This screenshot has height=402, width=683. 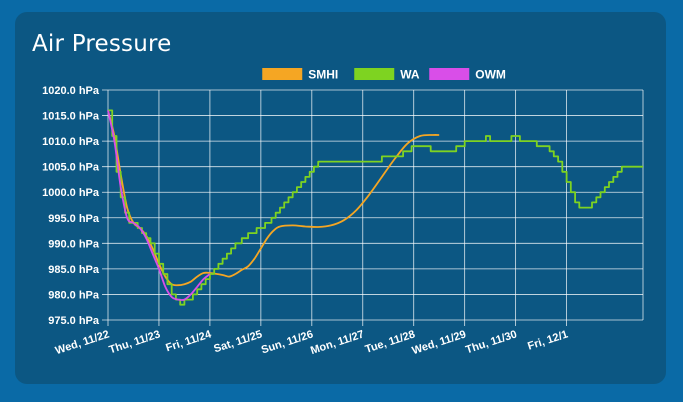 I want to click on x-tick-label: Wed, 11/22, so click(x=82, y=342).